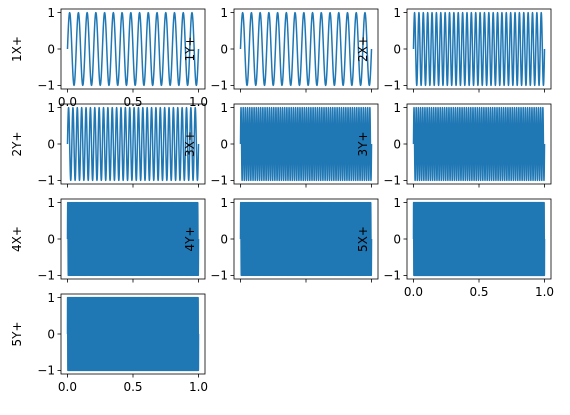  What do you see at coordinates (479, 49) in the screenshot?
I see `series-line-2X+` at bounding box center [479, 49].